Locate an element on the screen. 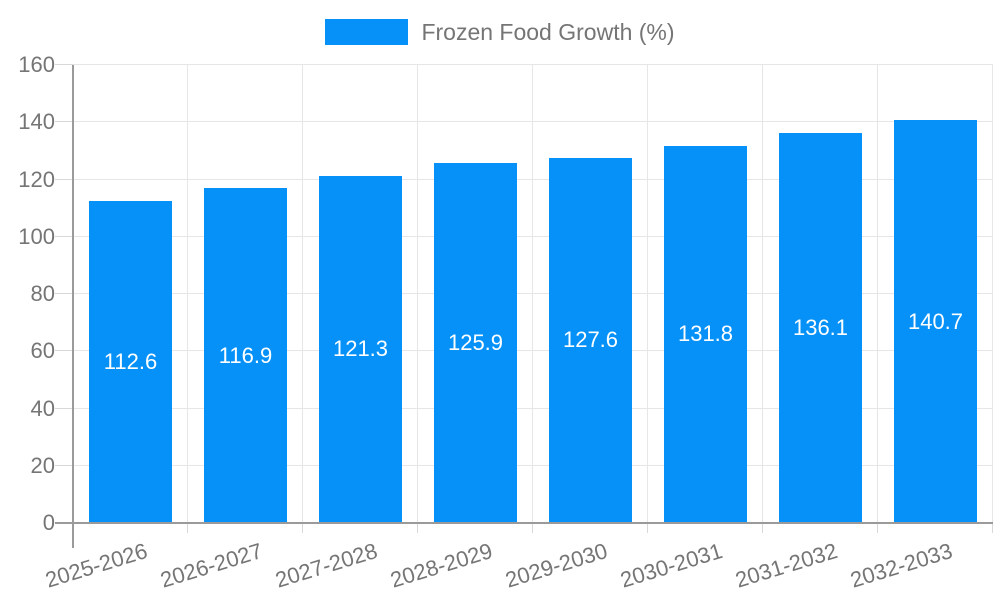 This screenshot has width=1000, height=600. y-axis-tick-label: 140 is located at coordinates (36, 122).